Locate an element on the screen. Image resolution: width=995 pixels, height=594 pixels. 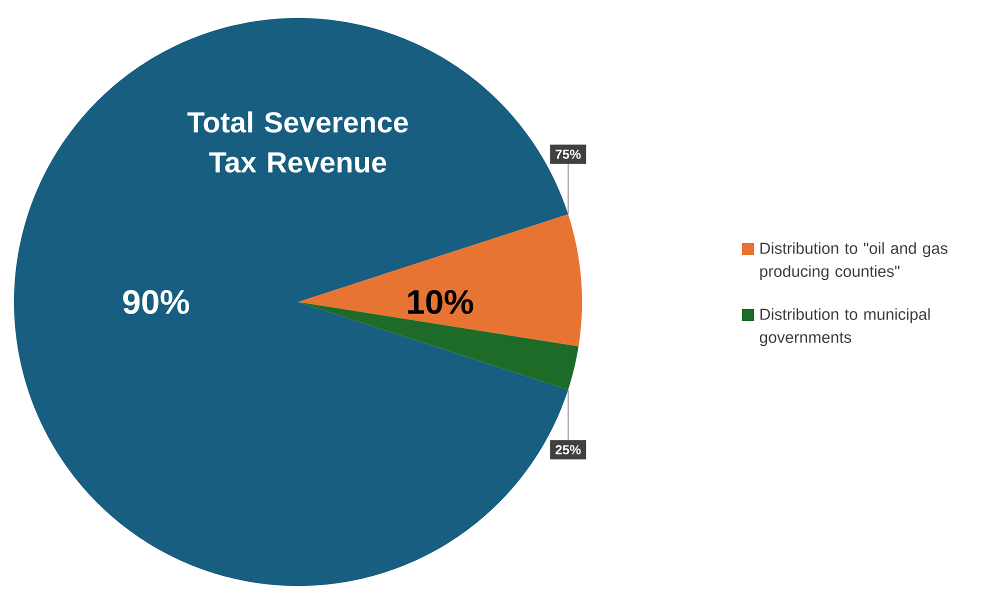
text: 75% is located at coordinates (568, 154).